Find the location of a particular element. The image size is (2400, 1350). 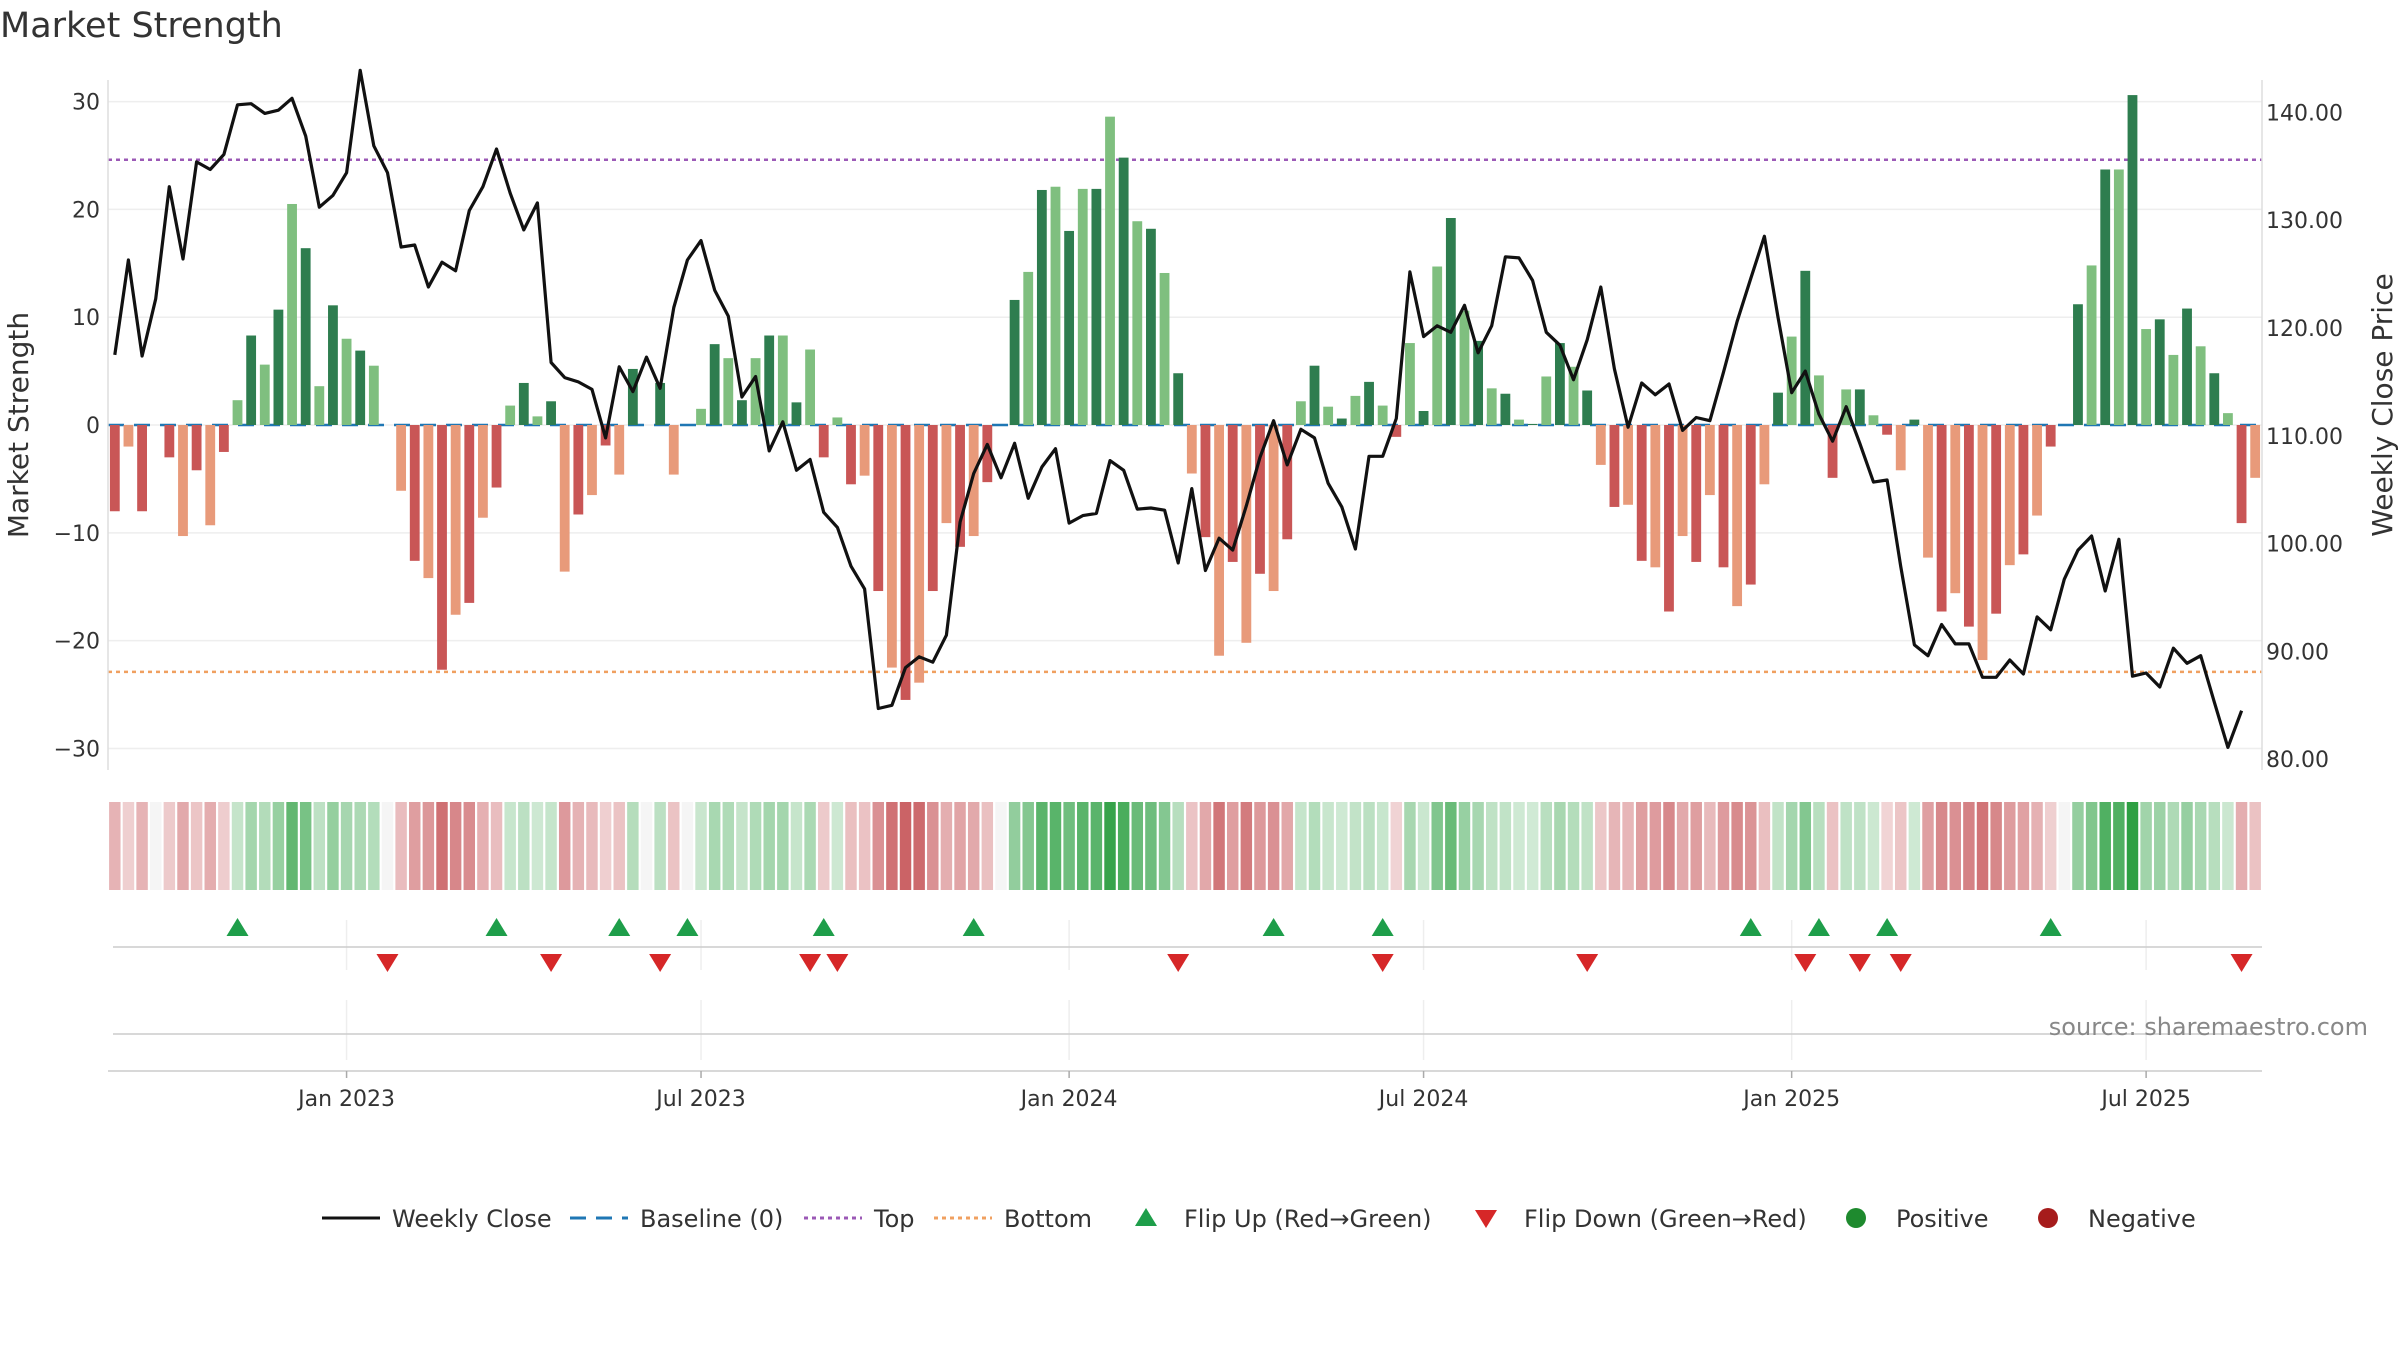

legend-flip-down-icon is located at coordinates (1486, 1219).